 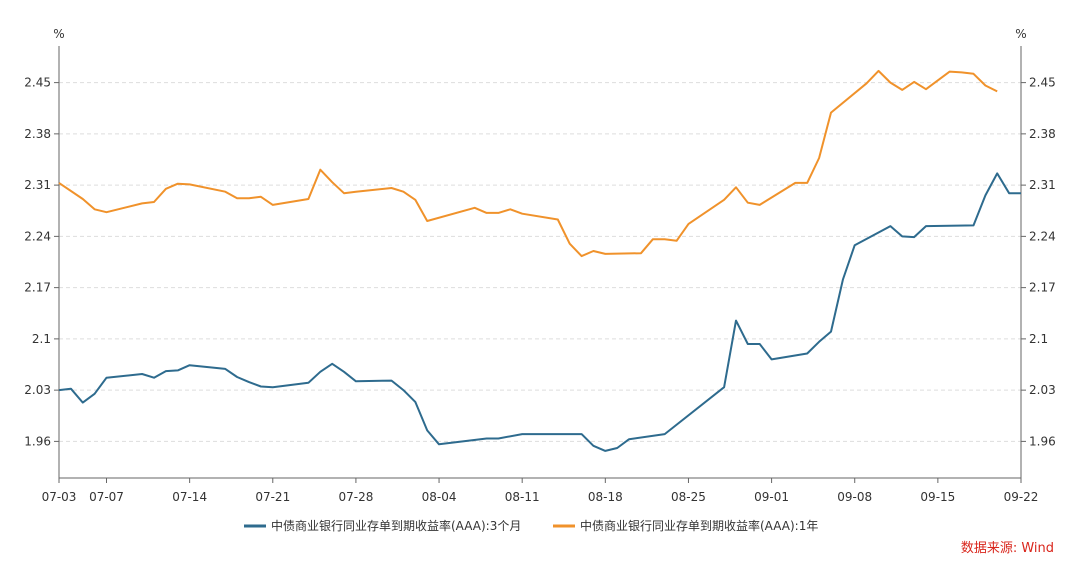 I want to click on left-axis-unit: %, so click(x=58, y=34).